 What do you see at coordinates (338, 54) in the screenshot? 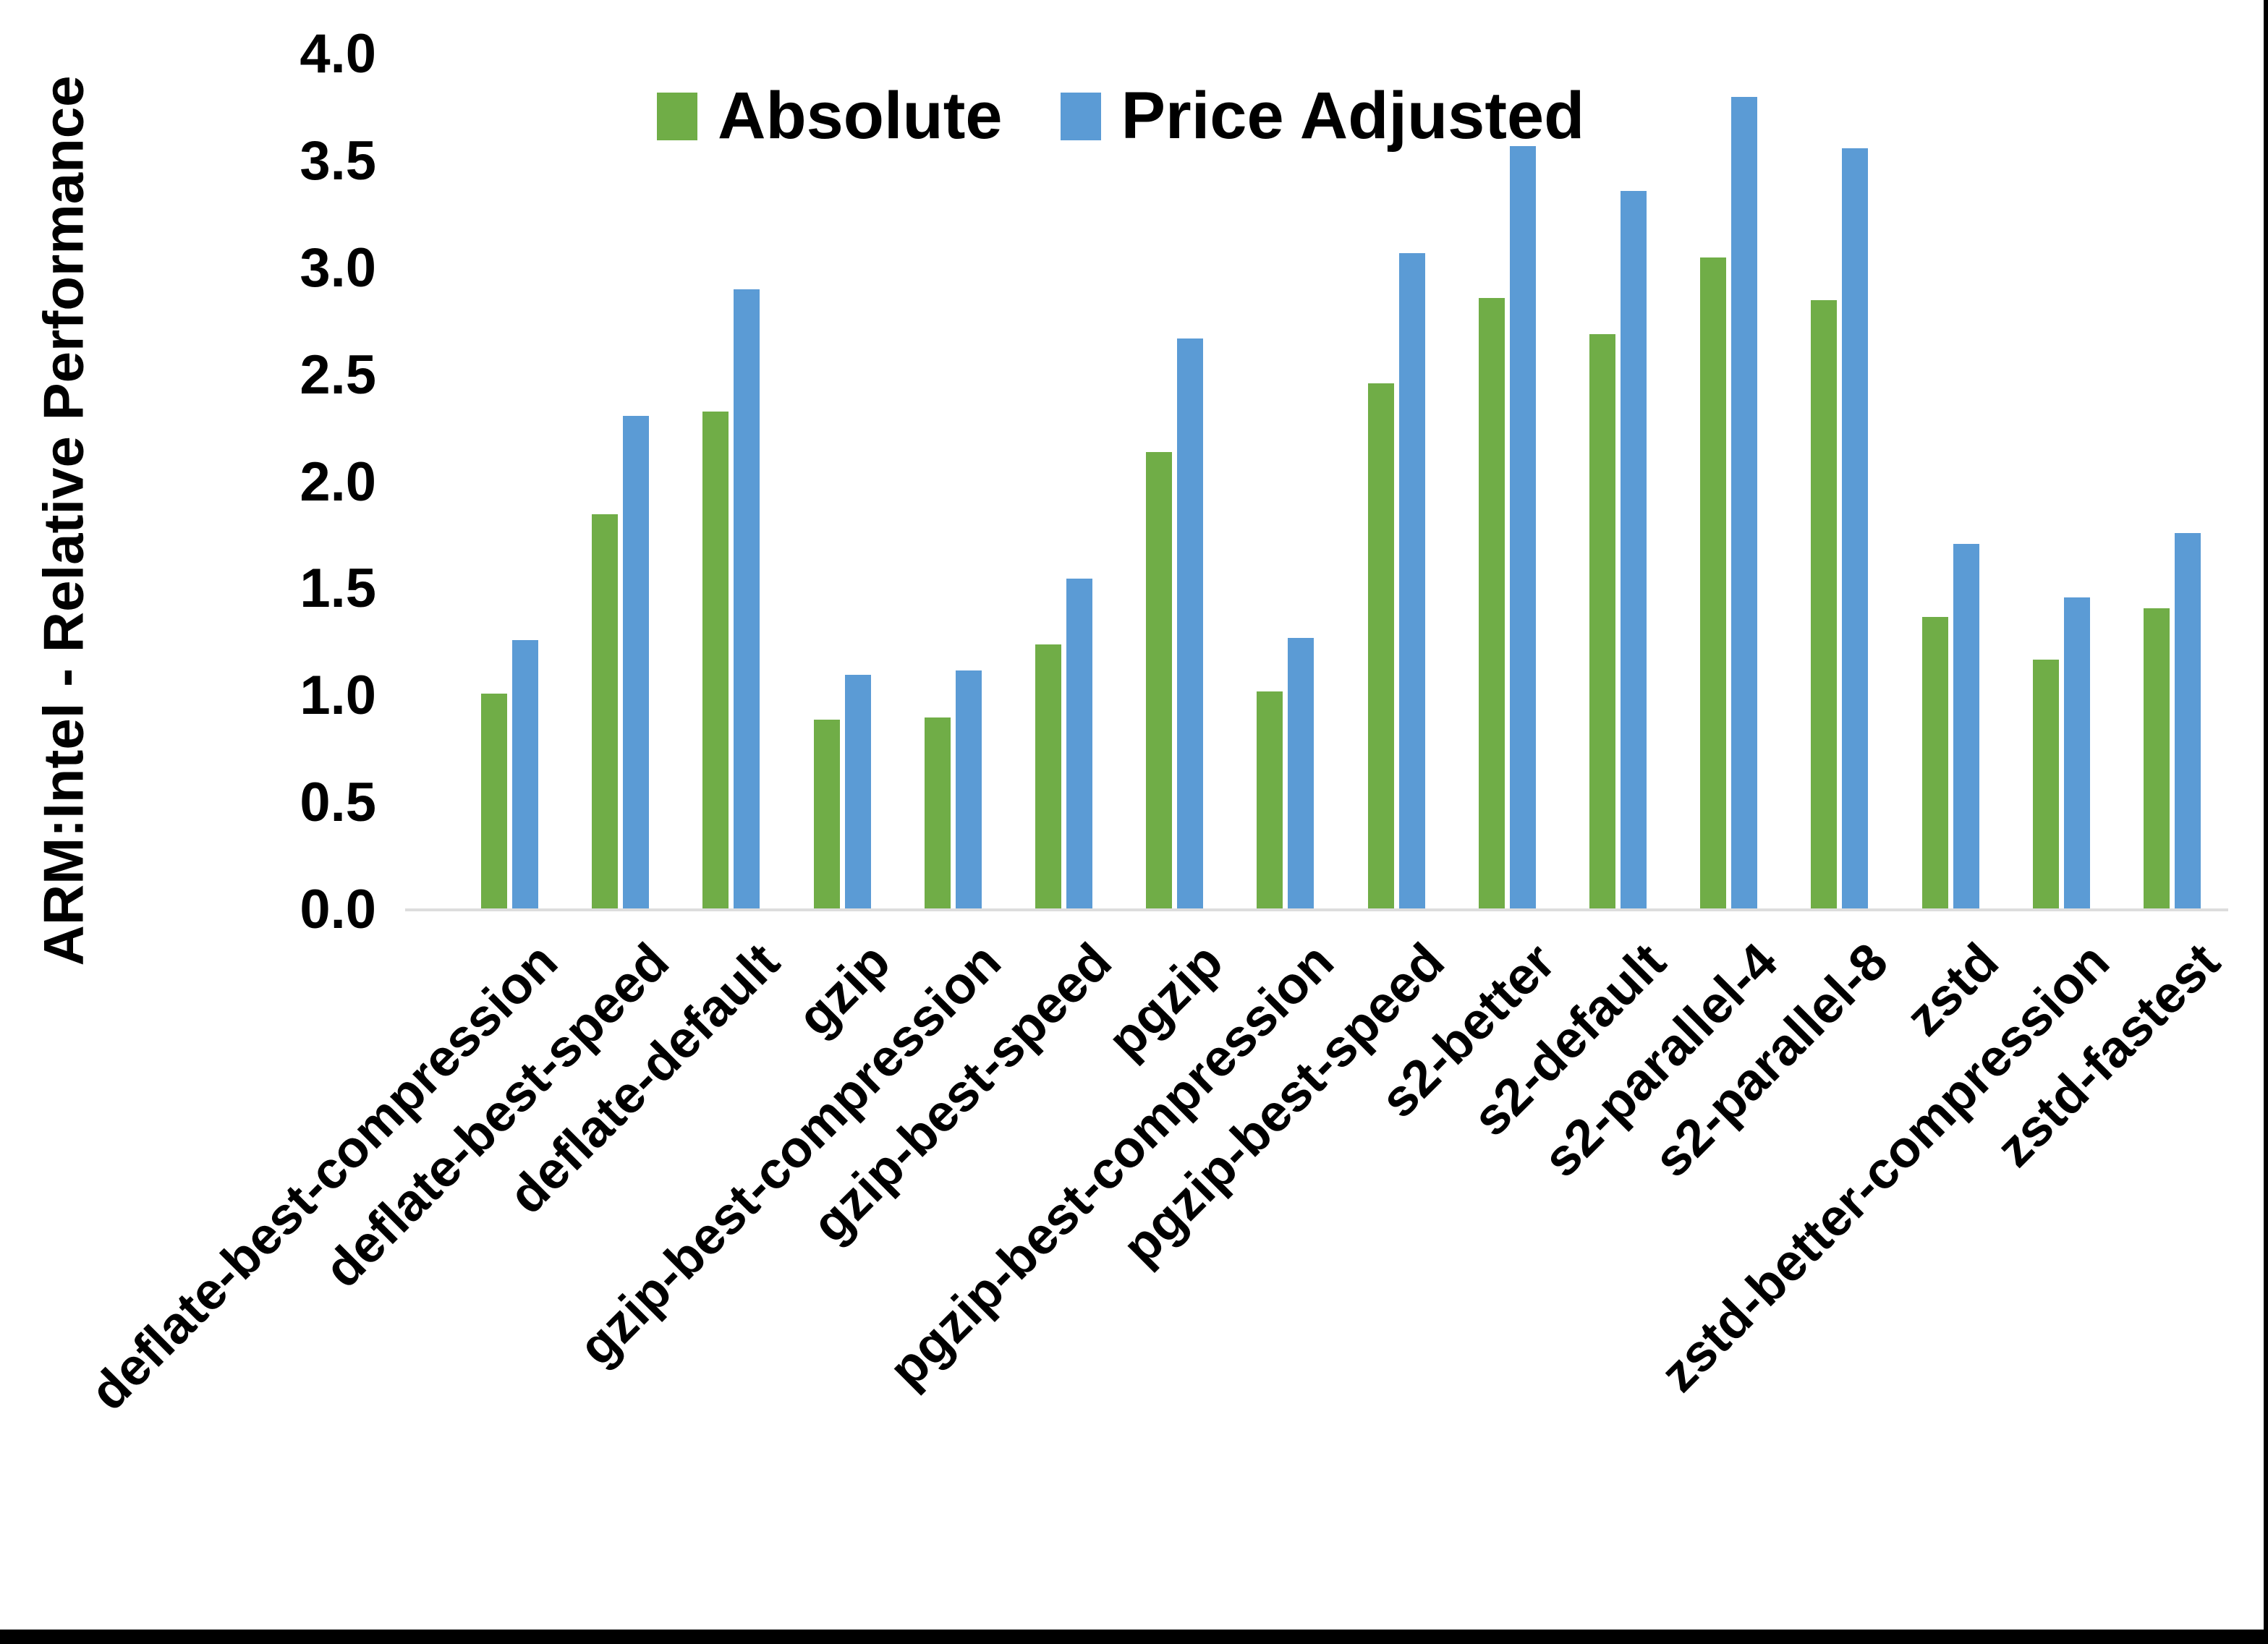
I see `y-tick-label: 4.0` at bounding box center [338, 54].